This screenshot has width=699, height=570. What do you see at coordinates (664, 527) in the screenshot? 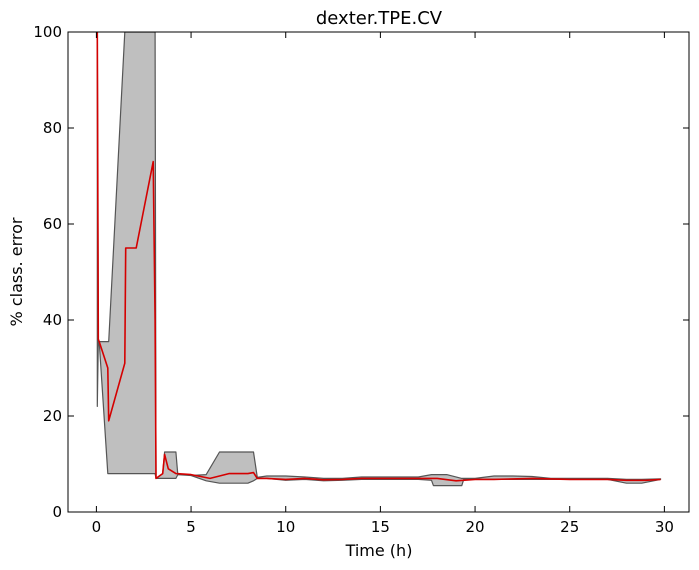
I see `x-tick-label: 30` at bounding box center [664, 527].